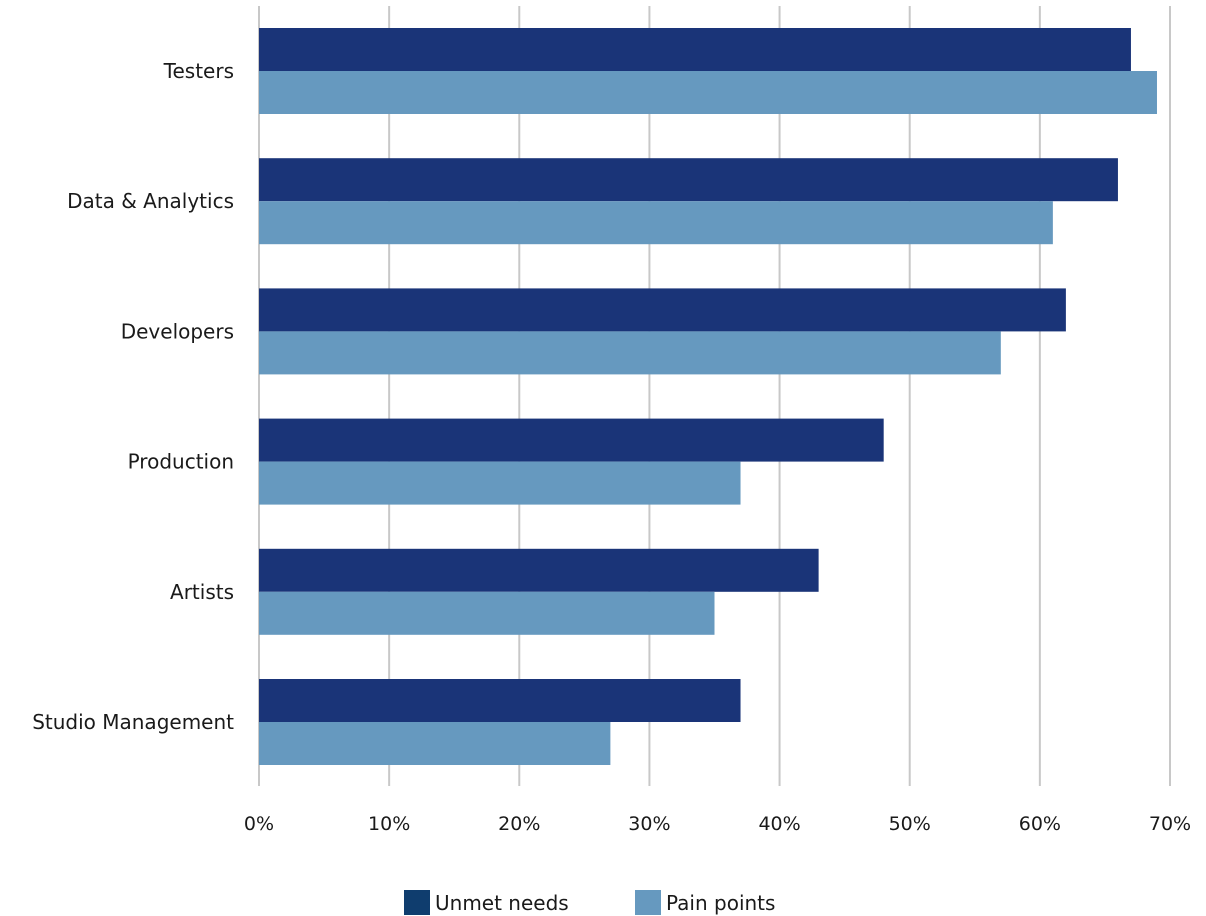  Describe the element at coordinates (198, 71) in the screenshot. I see `category-label-testers: Testers` at that location.